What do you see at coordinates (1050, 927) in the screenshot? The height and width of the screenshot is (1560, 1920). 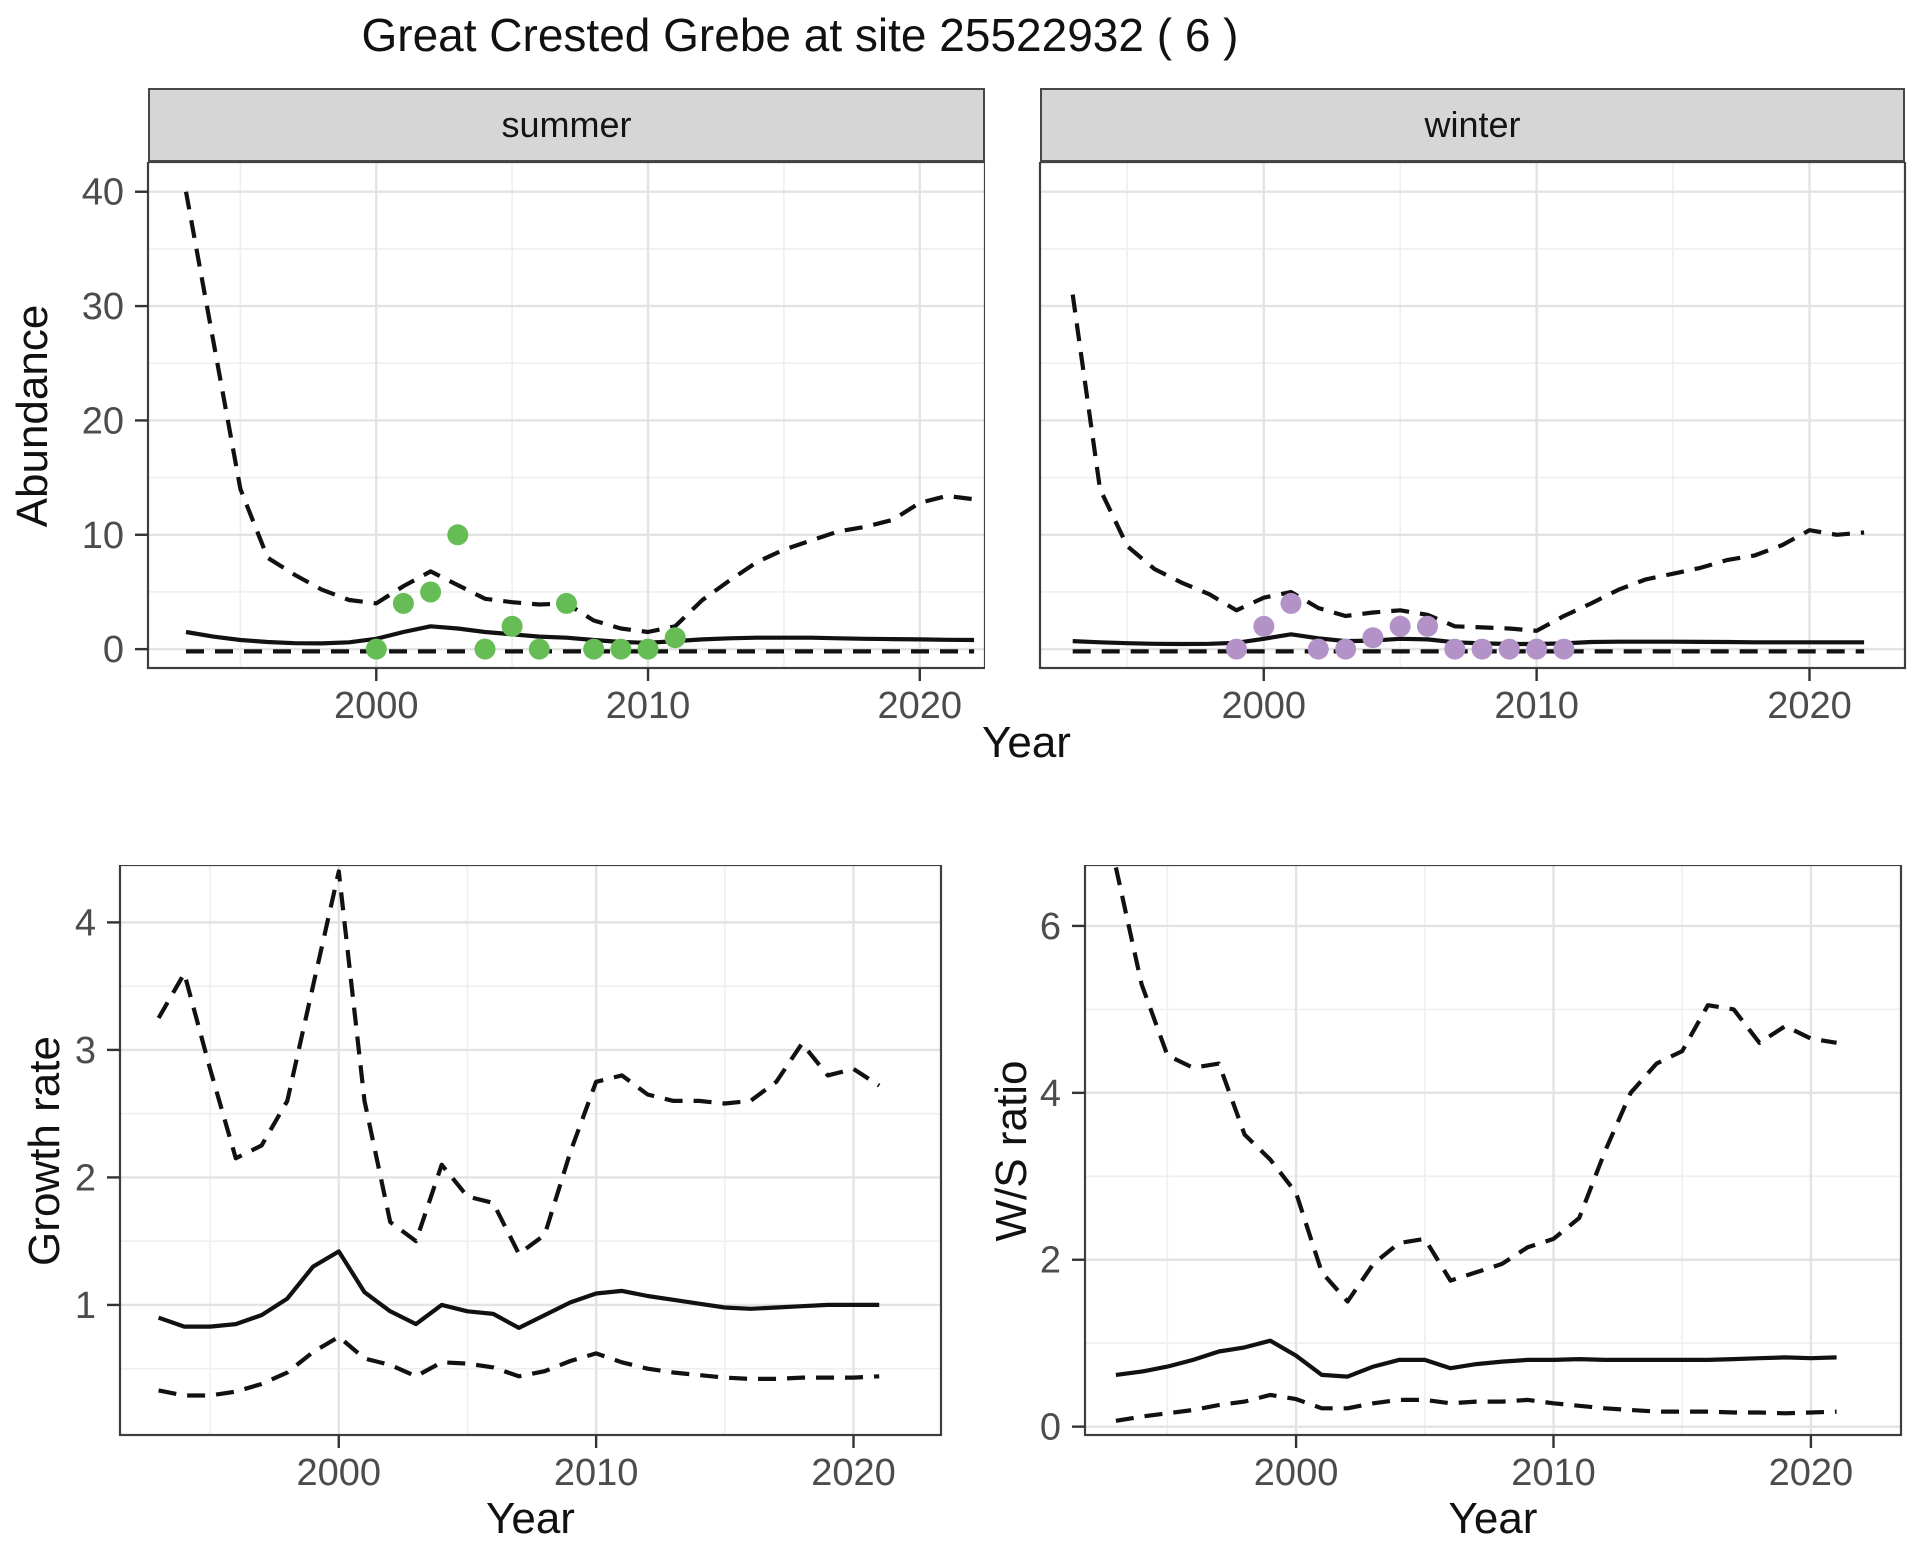 I see `y-tick-label: 6` at bounding box center [1050, 927].